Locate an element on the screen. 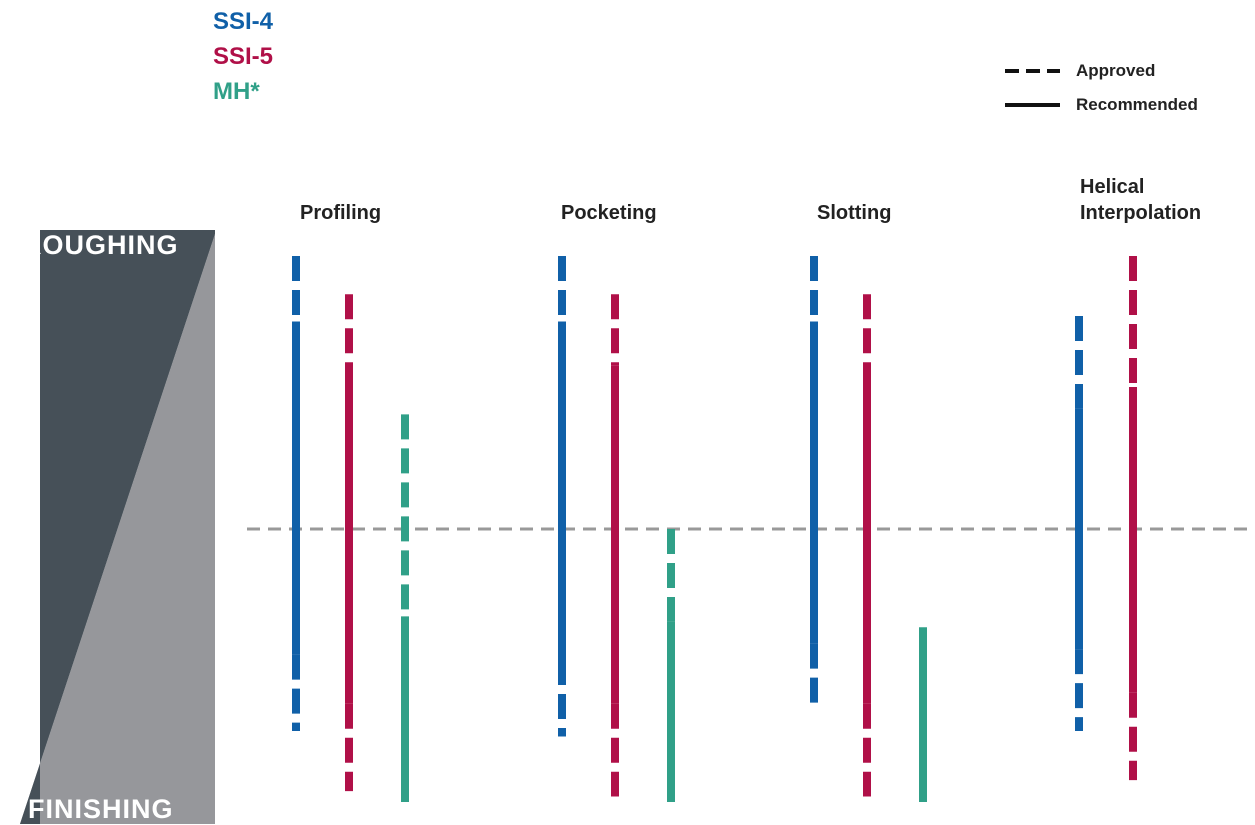 The width and height of the screenshot is (1255, 825). legend-approved: Approved is located at coordinates (1101, 71).